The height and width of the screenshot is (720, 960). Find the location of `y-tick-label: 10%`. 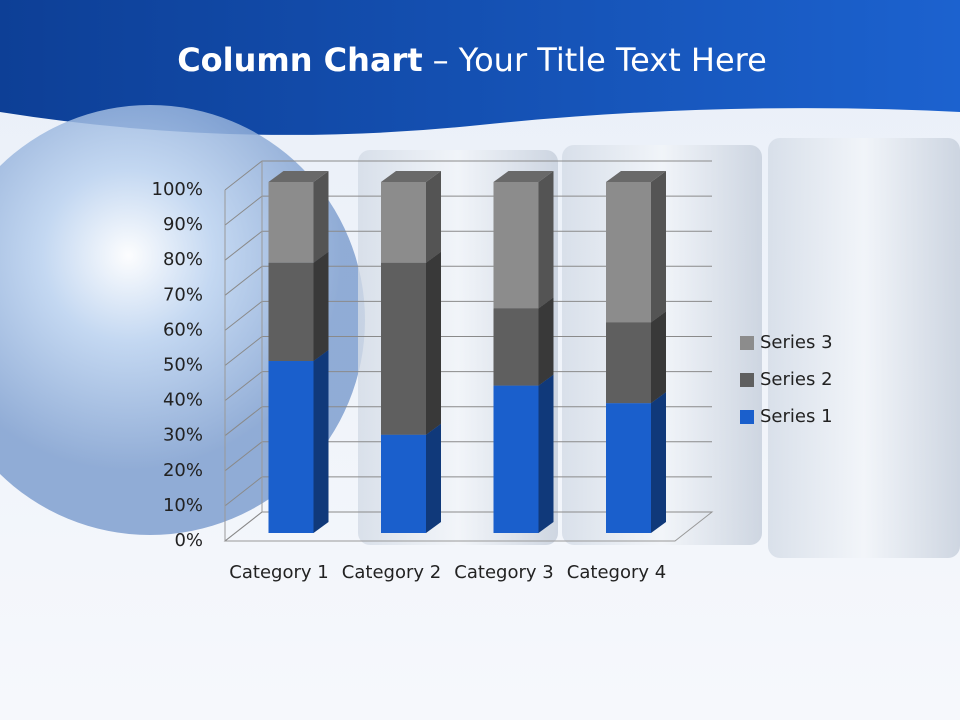

y-tick-label: 10% is located at coordinates (183, 505).